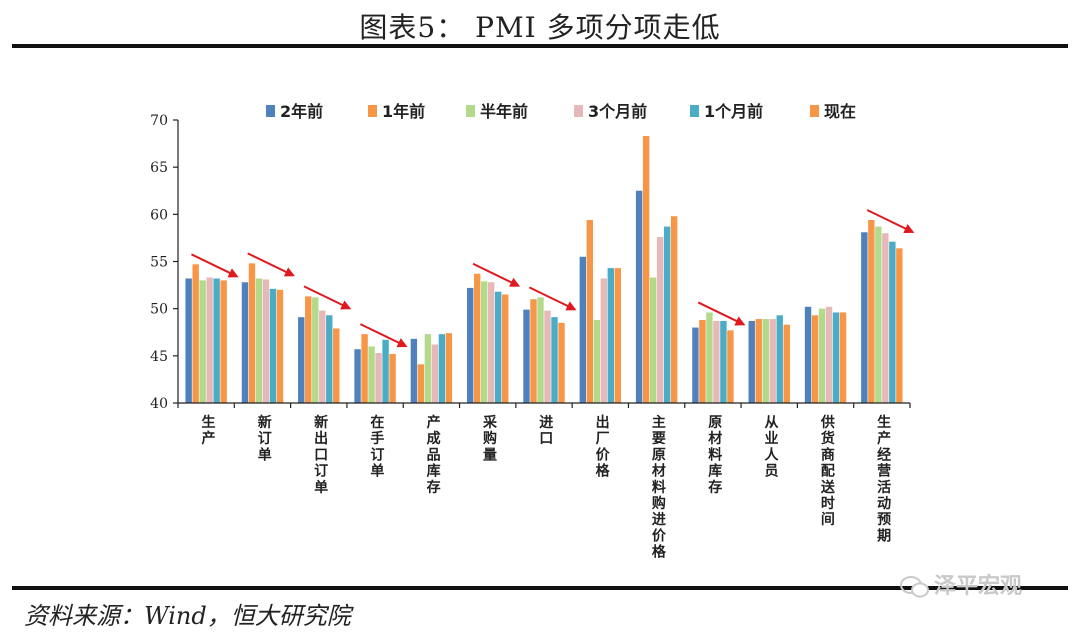 This screenshot has width=1080, height=632. I want to click on x-tick-label: 在手订单, so click(377, 447).